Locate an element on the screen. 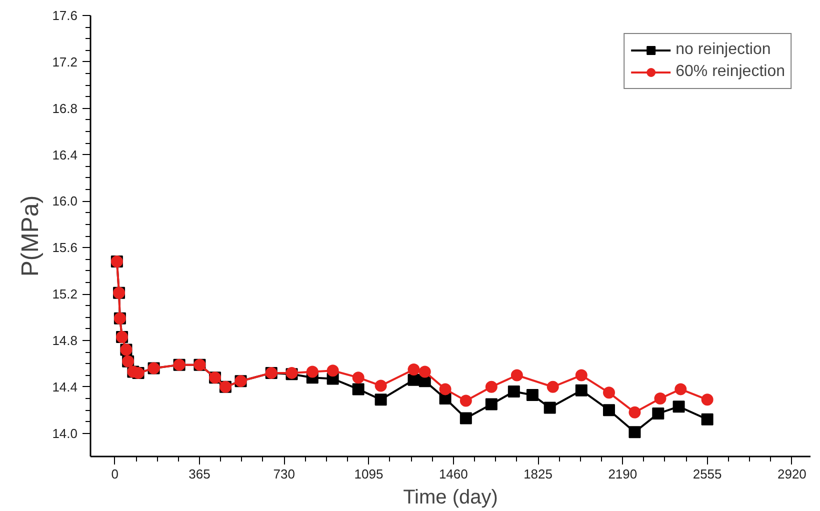  legend-label: 60% reinjection is located at coordinates (730, 72).